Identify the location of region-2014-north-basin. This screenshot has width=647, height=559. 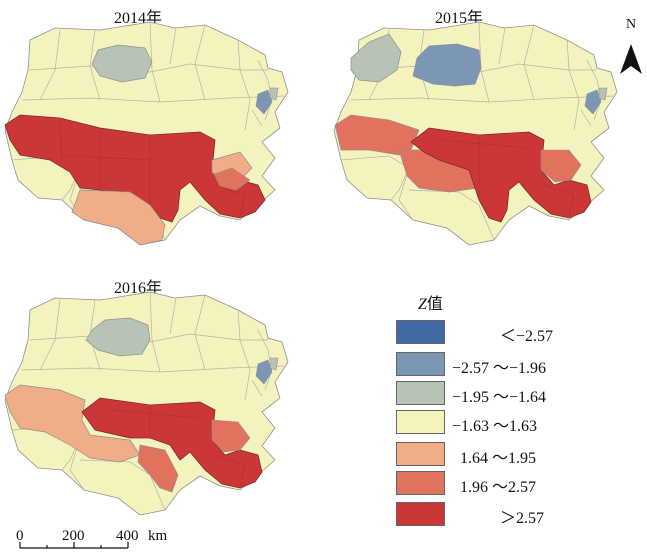
(122, 63).